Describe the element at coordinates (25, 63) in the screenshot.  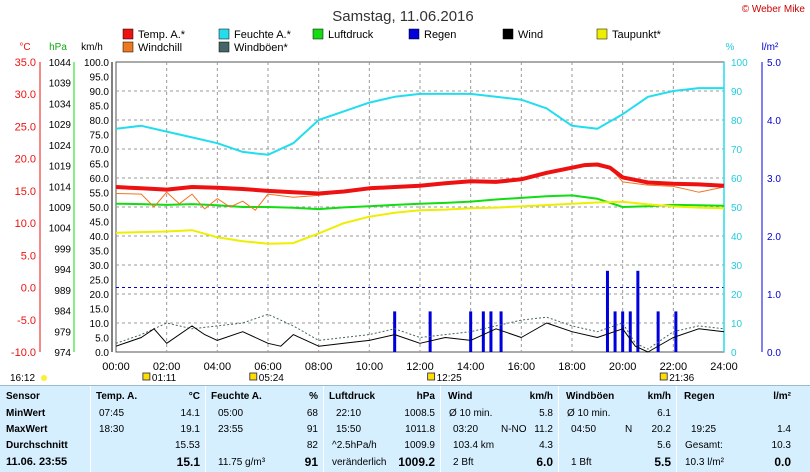
I see `tick-temp: 35.0` at that location.